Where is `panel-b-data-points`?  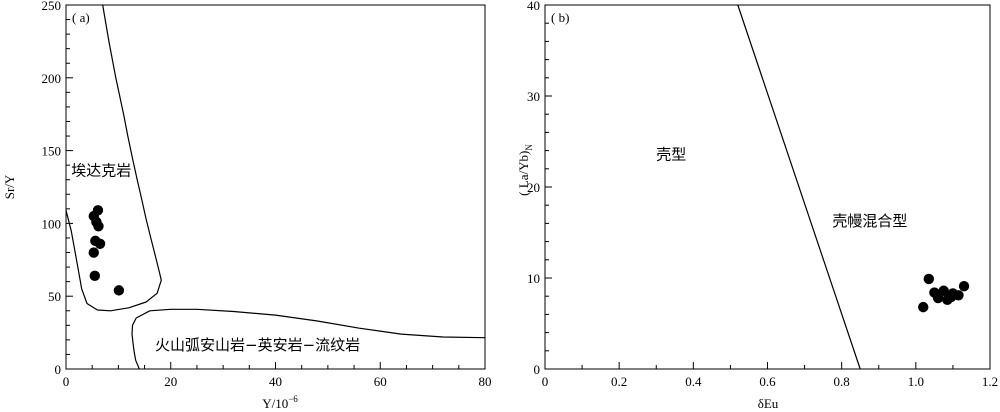
panel-b-data-points is located at coordinates (944, 293).